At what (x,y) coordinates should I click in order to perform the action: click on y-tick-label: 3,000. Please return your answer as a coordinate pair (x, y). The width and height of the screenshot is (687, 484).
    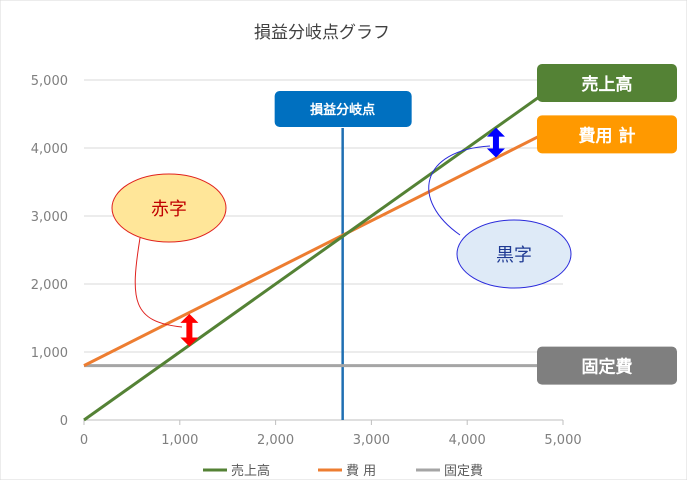
    Looking at the image, I should click on (49, 217).